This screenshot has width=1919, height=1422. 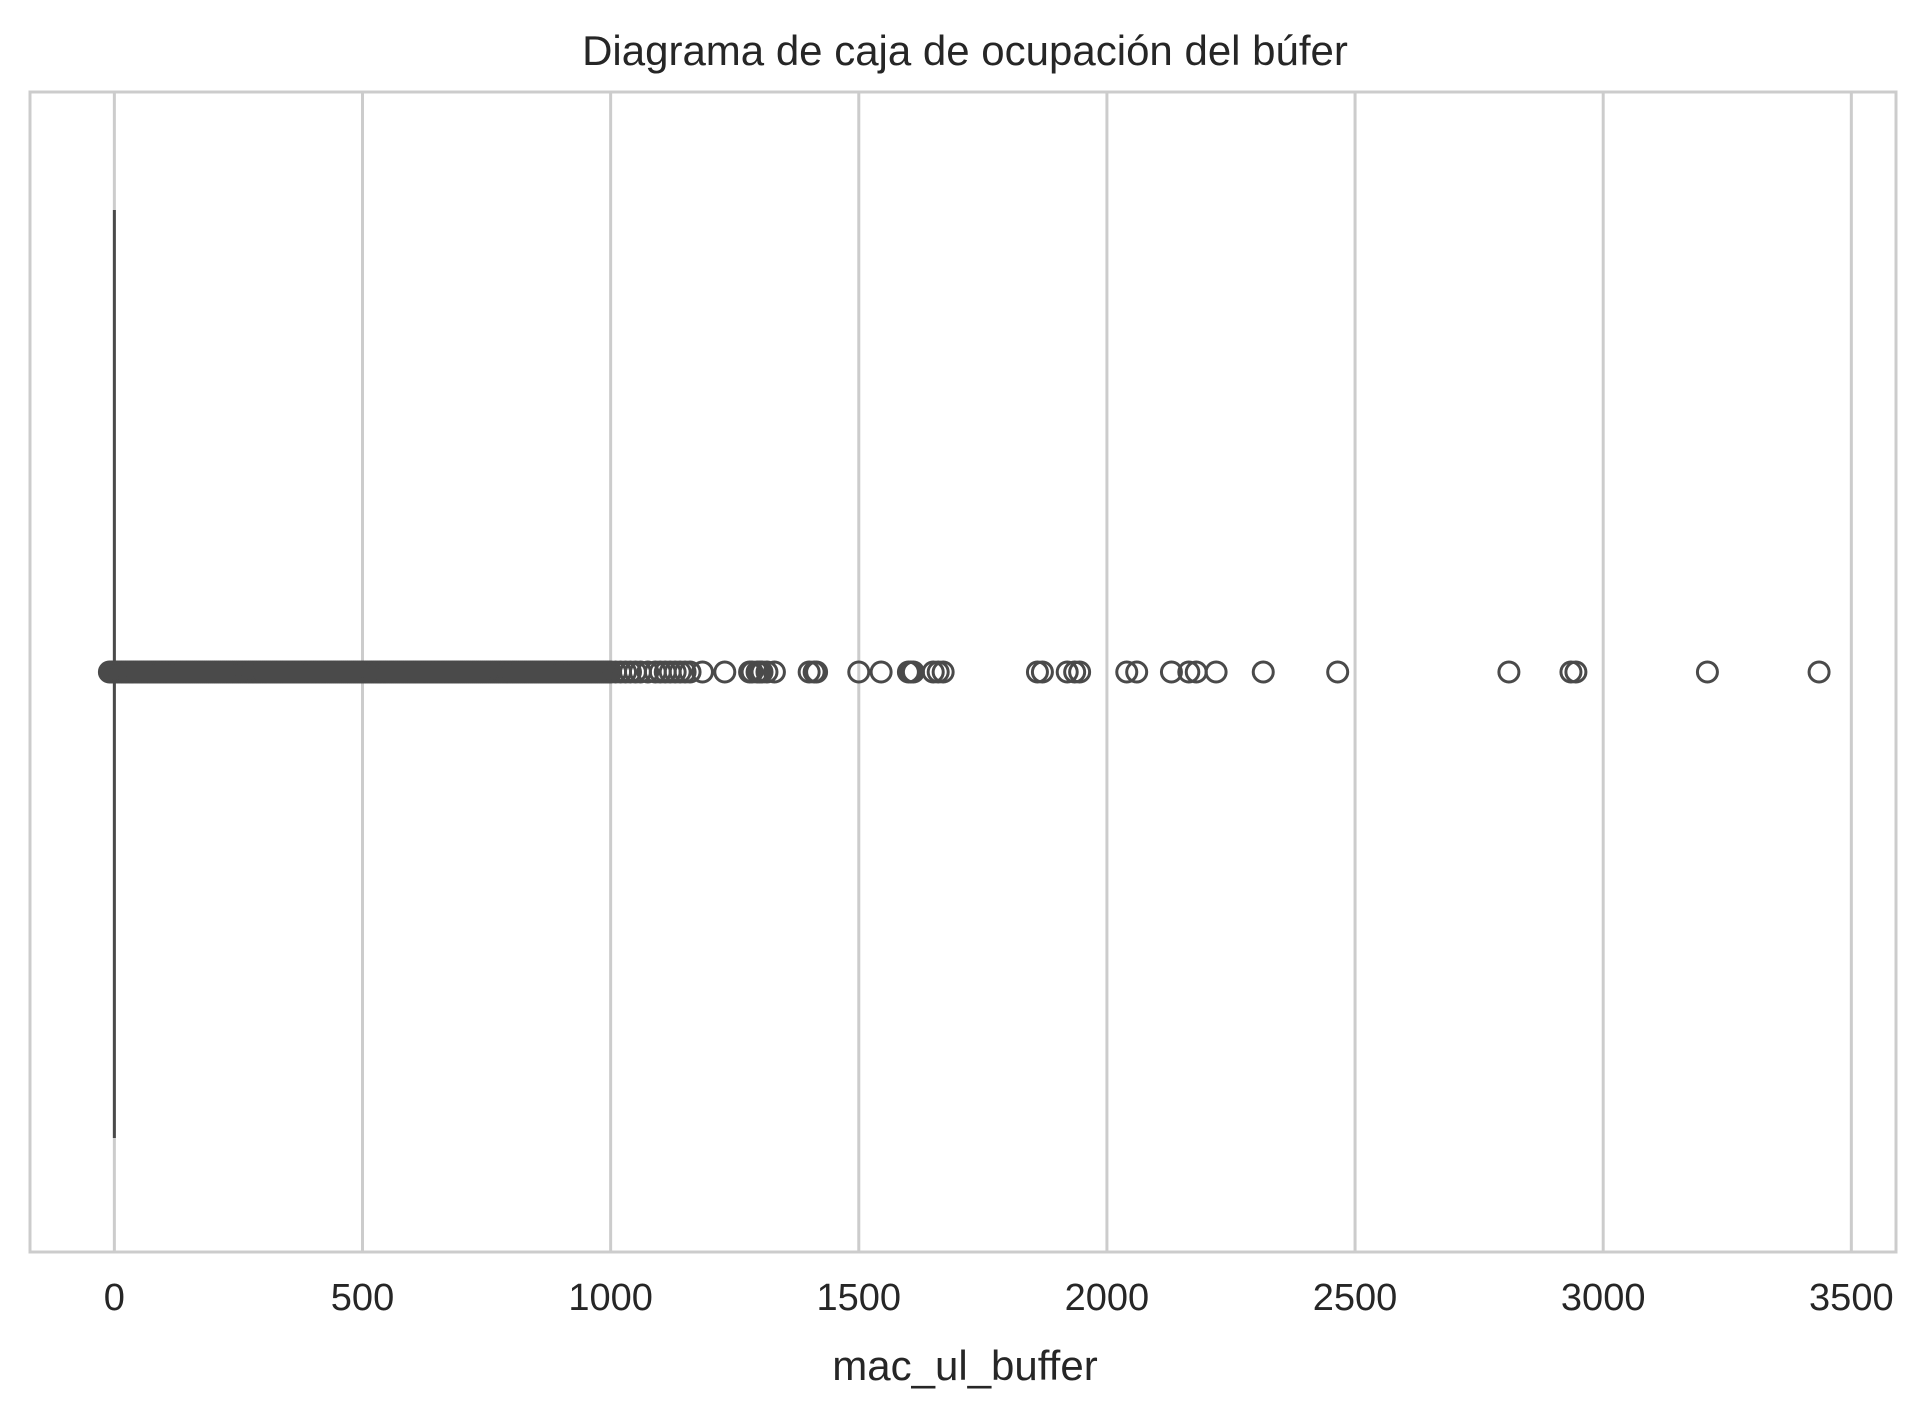 What do you see at coordinates (999, 1298) in the screenshot?
I see `x-tick-labels: 0 500 1000 1500 2000 2500 3000 3500` at bounding box center [999, 1298].